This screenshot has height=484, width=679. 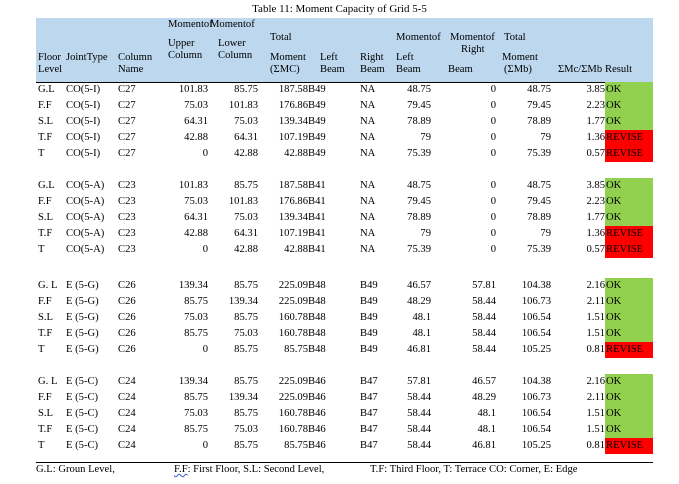 I want to click on cell-total-column-moment: 107.19, so click(x=293, y=233).